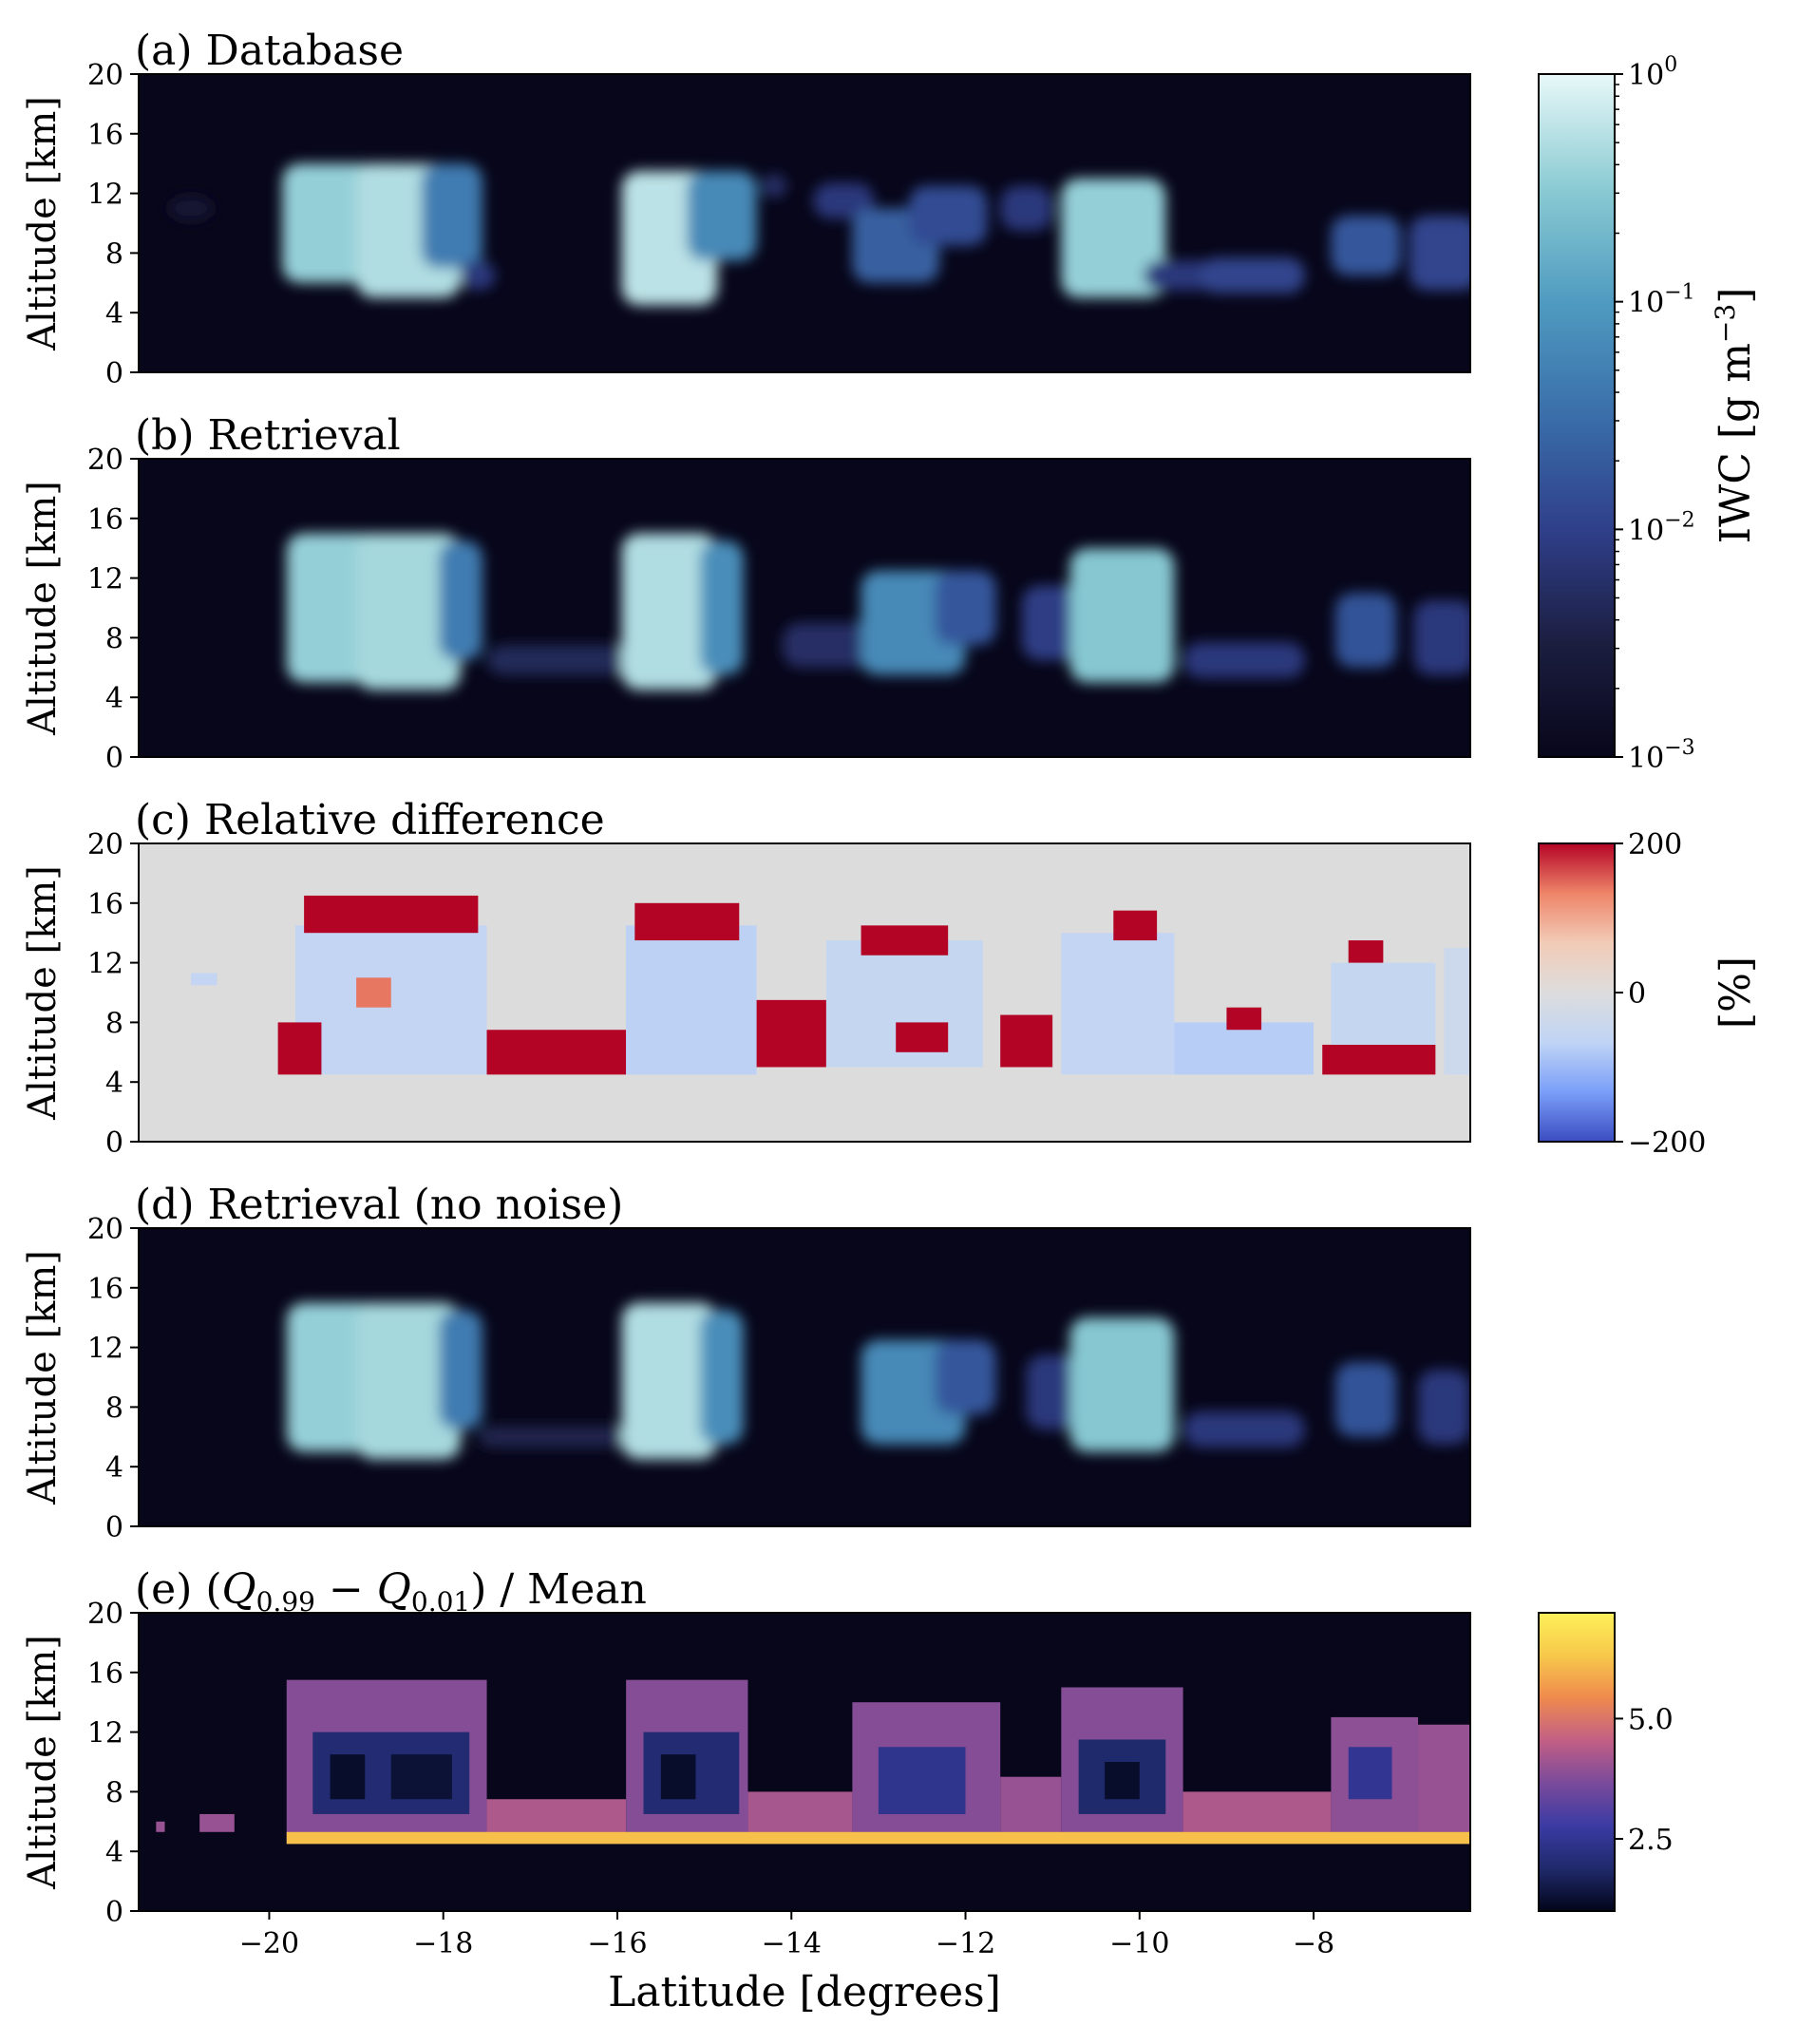 The height and width of the screenshot is (2044, 1797). Describe the element at coordinates (1606, 1762) in the screenshot. I see `colorbar-spread: 5.0 2.5` at that location.